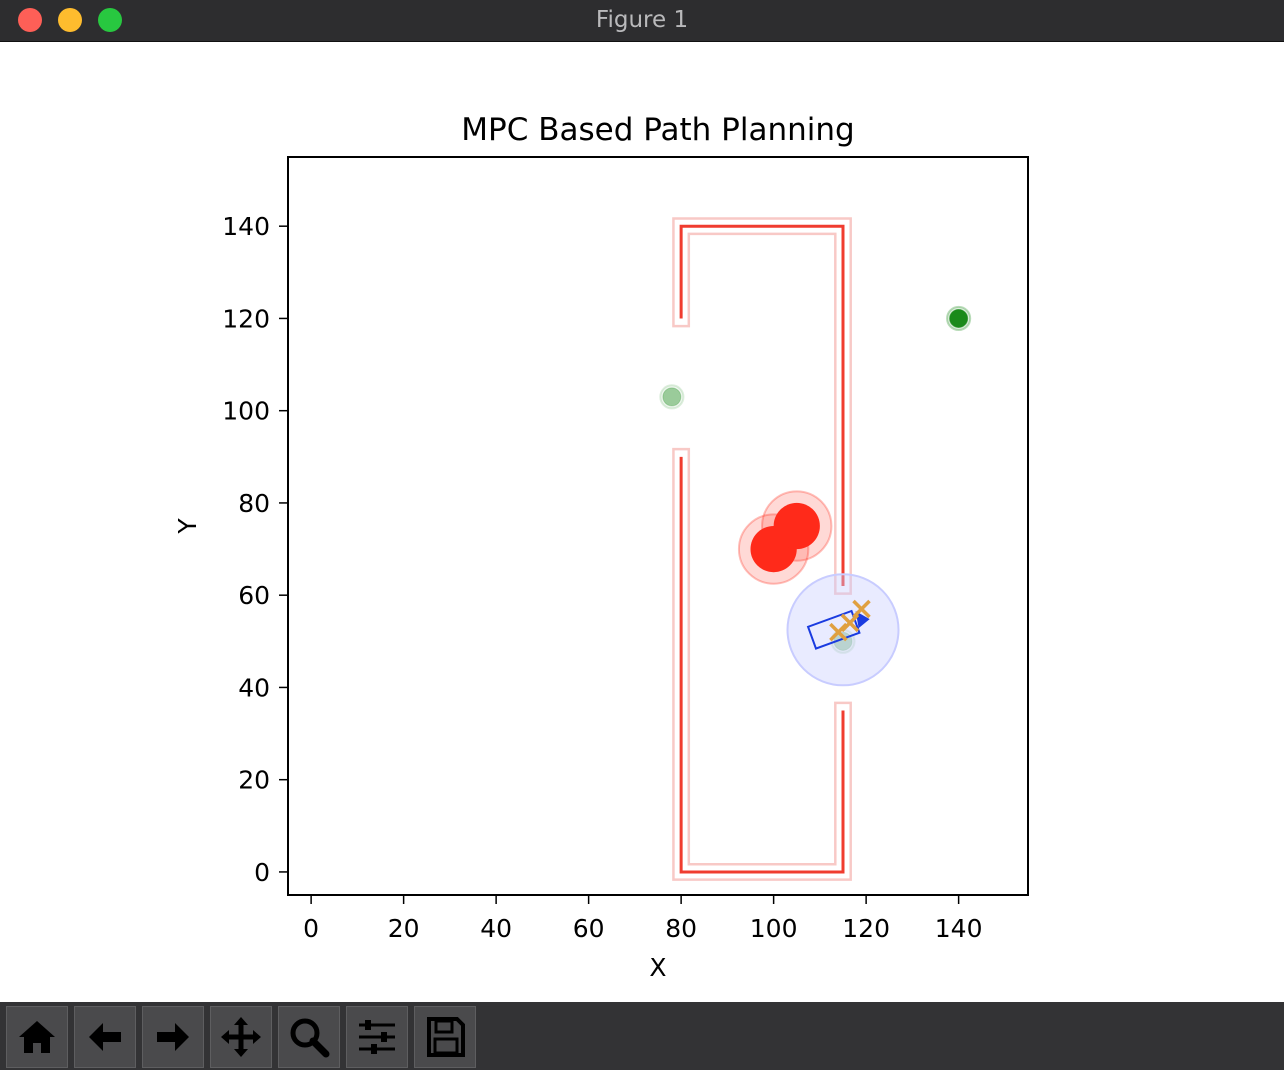 This screenshot has width=1284, height=1070. Describe the element at coordinates (657, 130) in the screenshot. I see `chart-title: MPC Based Path Planning` at that location.